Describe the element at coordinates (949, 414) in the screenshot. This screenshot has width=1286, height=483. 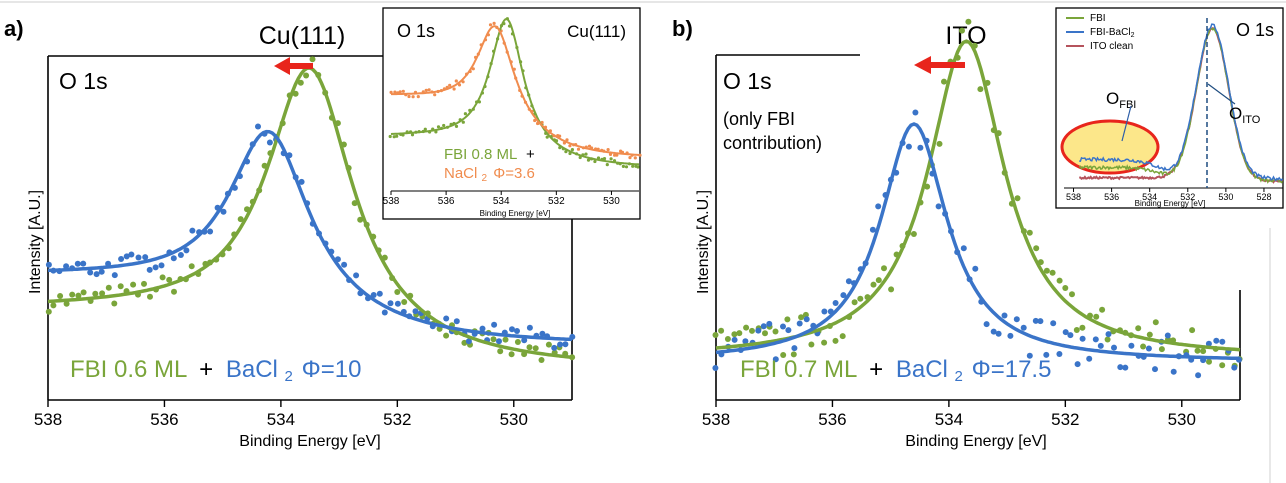
I see `panel-b-x-ticks: 538 536 534 532 530` at that location.